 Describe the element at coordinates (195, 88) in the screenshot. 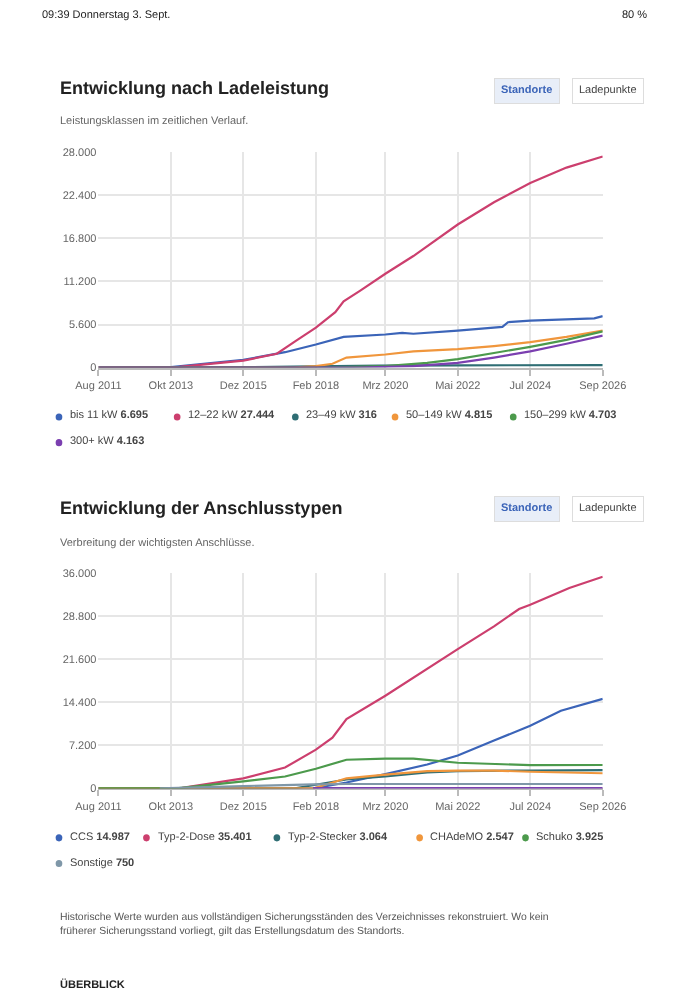

I see `chart-title: Entwicklung nach Ladeleistung` at that location.